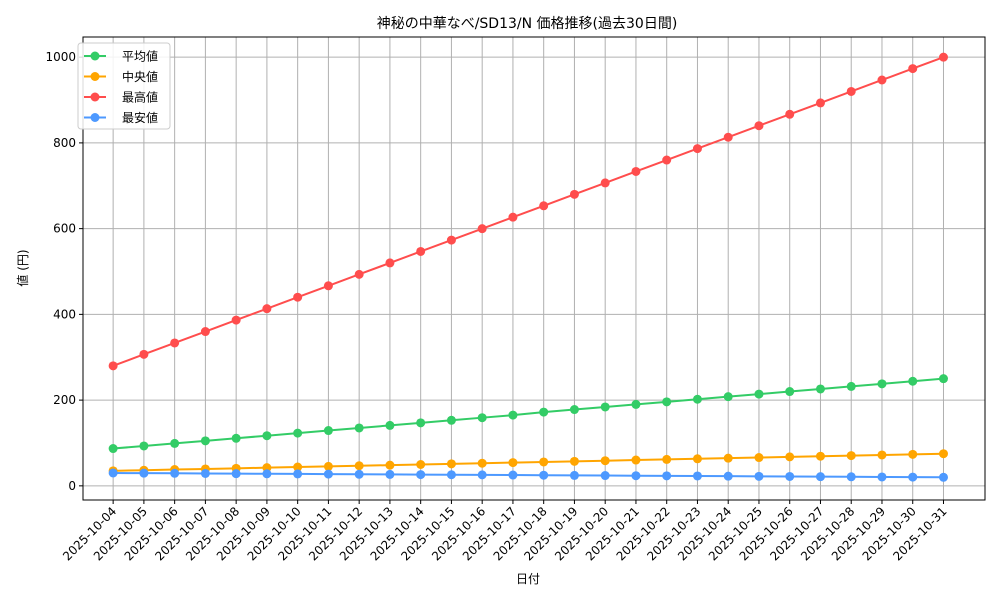 The width and height of the screenshot is (1000, 604). Describe the element at coordinates (64, 229) in the screenshot. I see `y-tick-label: 600` at that location.